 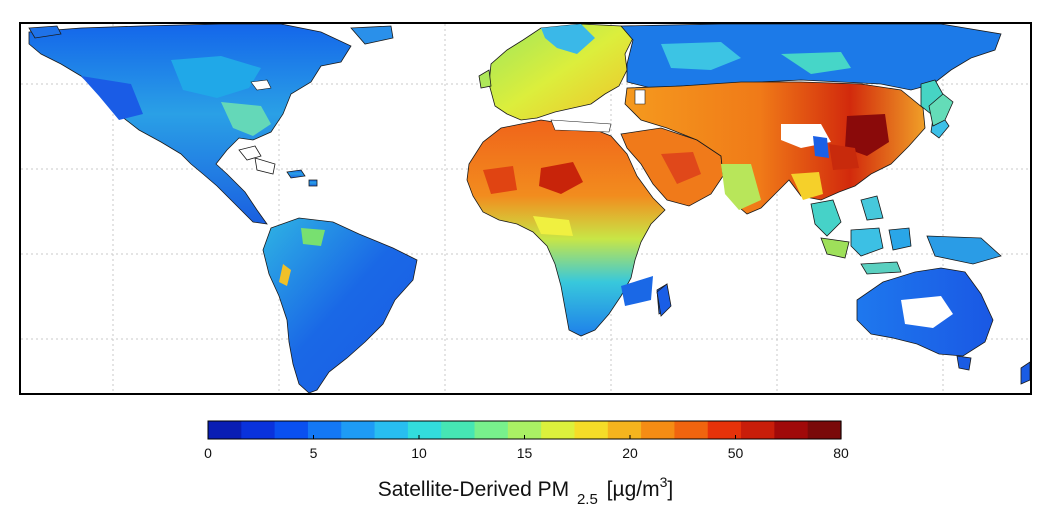 What do you see at coordinates (587, 499) in the screenshot?
I see `colorbar-title-subscript: 2.5` at bounding box center [587, 499].